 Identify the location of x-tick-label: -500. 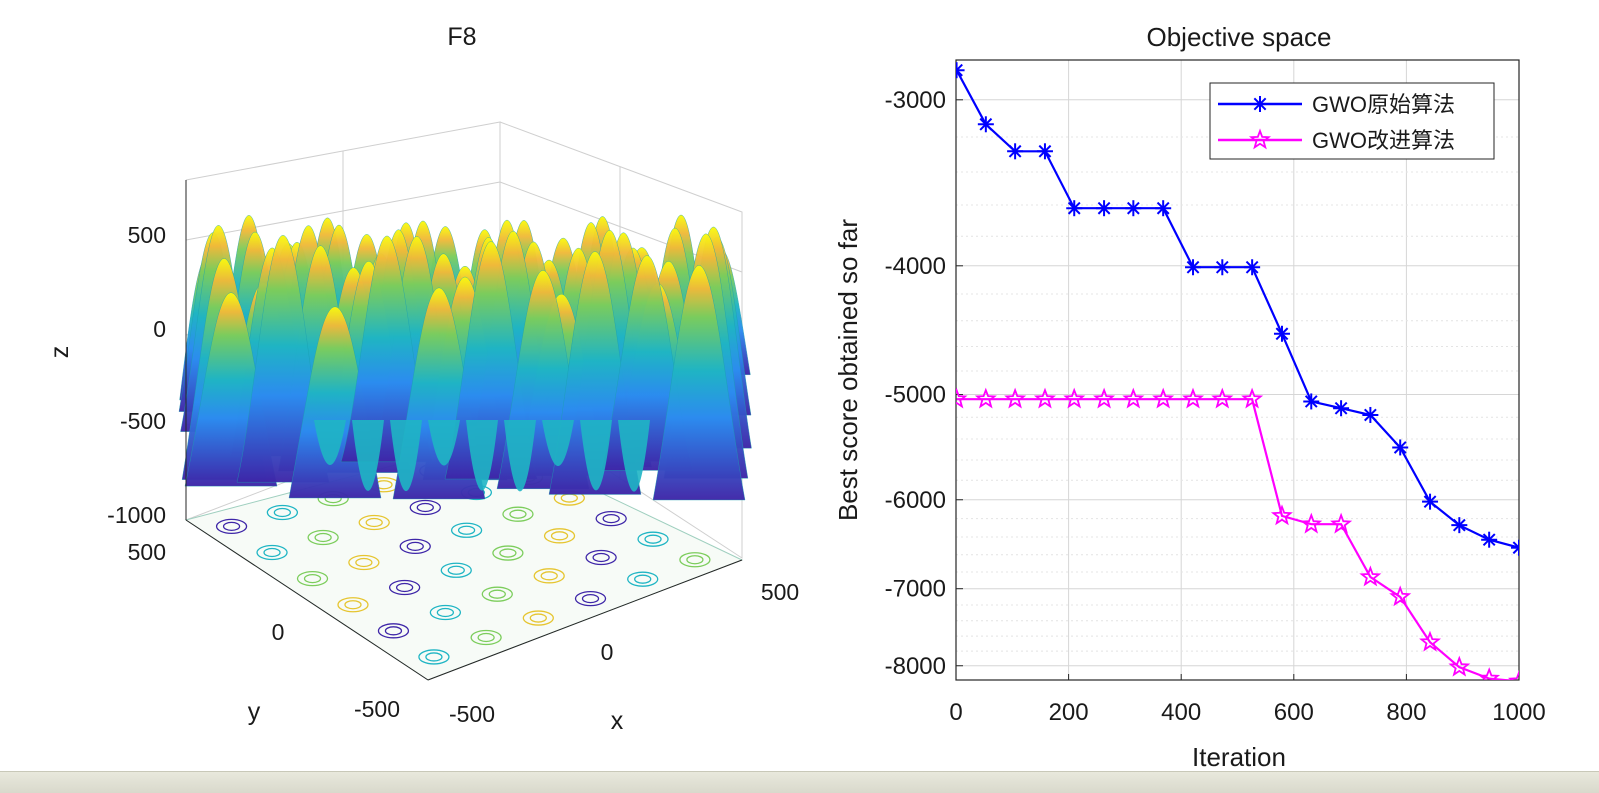
(472, 714).